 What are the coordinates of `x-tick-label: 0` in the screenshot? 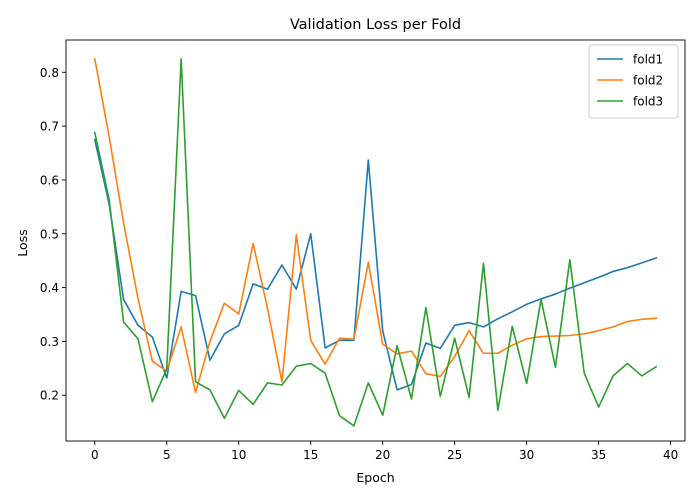 It's located at (95, 455).